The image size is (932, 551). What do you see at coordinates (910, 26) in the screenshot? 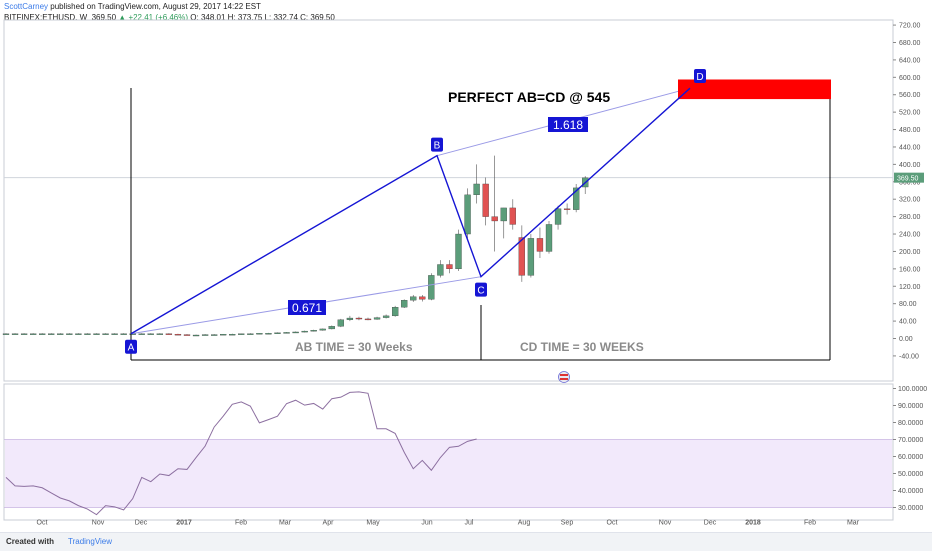
I see `price-tick-label: 720.00` at bounding box center [910, 26].